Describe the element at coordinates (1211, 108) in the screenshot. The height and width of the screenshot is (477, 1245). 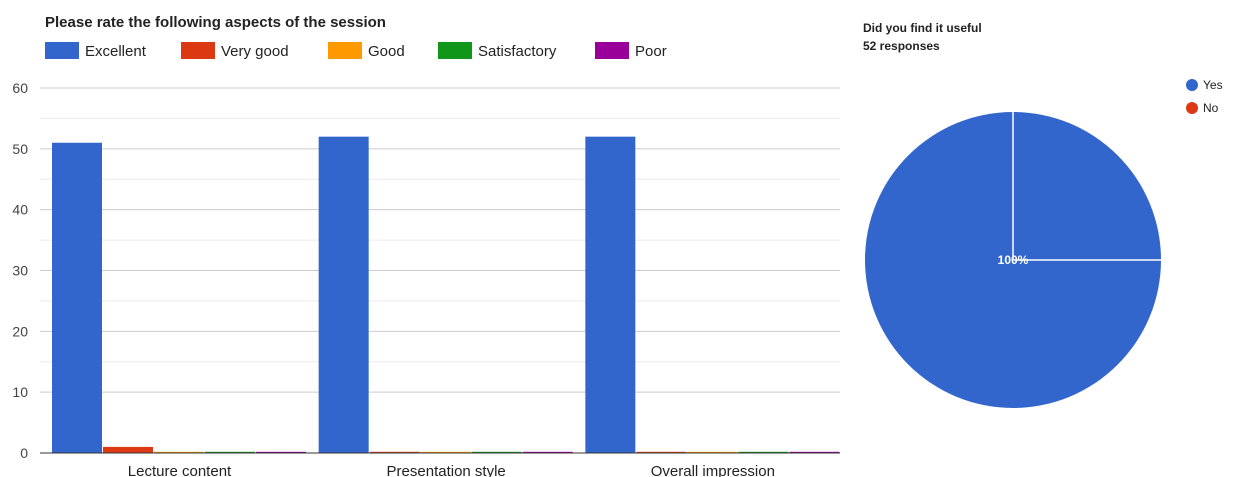
I see `pie-legend-label-1: No` at that location.